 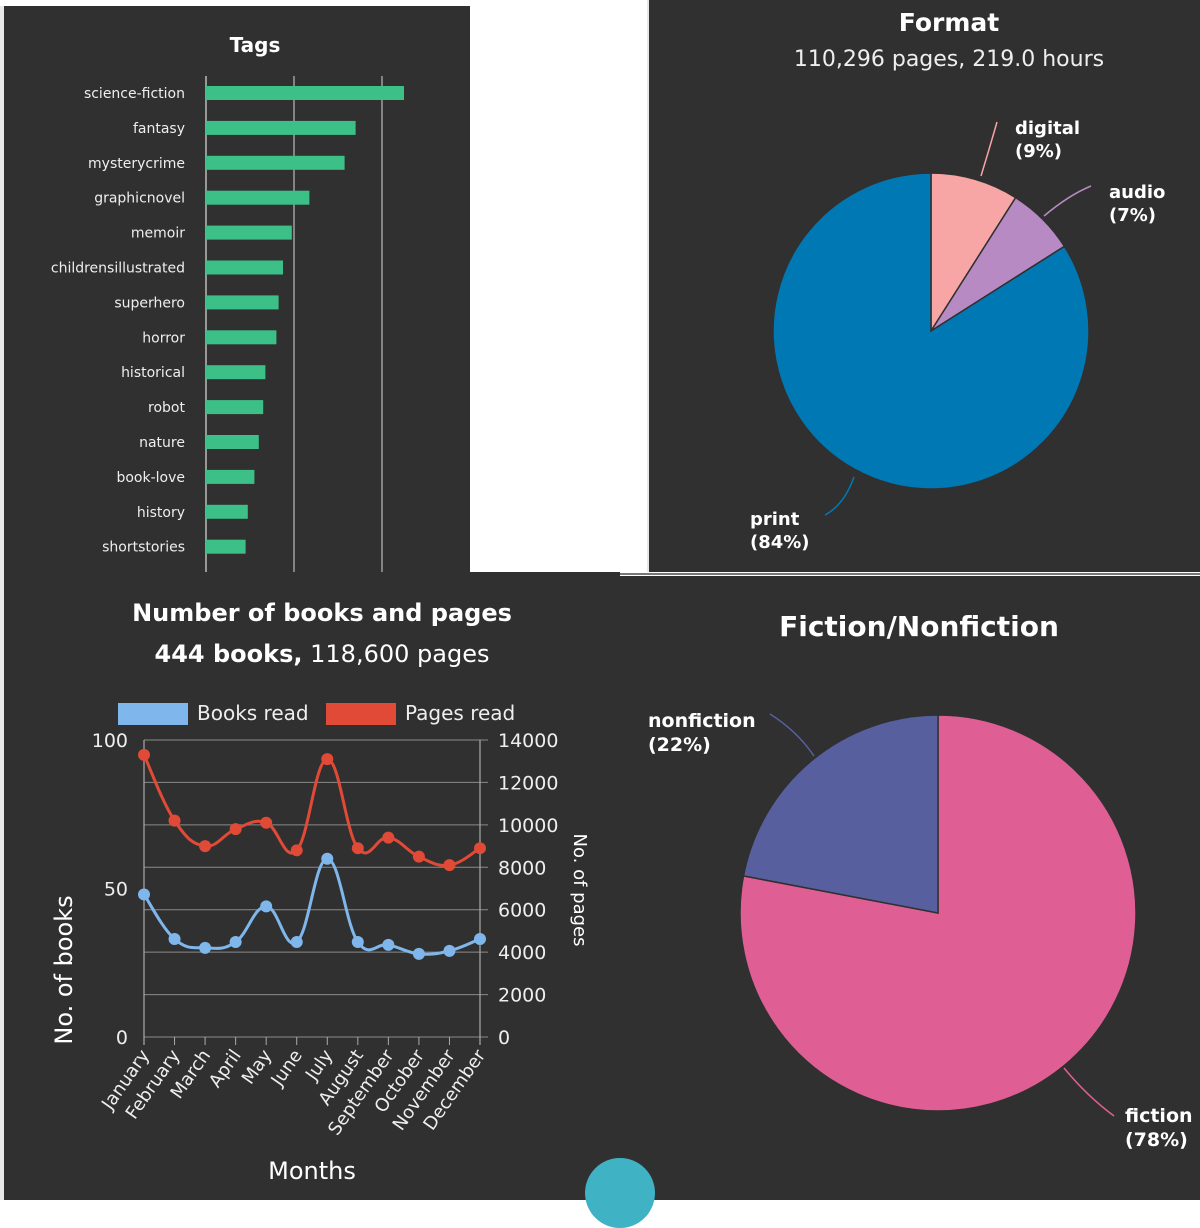 What do you see at coordinates (158, 234) in the screenshot?
I see `tags-category-label: memoir` at bounding box center [158, 234].